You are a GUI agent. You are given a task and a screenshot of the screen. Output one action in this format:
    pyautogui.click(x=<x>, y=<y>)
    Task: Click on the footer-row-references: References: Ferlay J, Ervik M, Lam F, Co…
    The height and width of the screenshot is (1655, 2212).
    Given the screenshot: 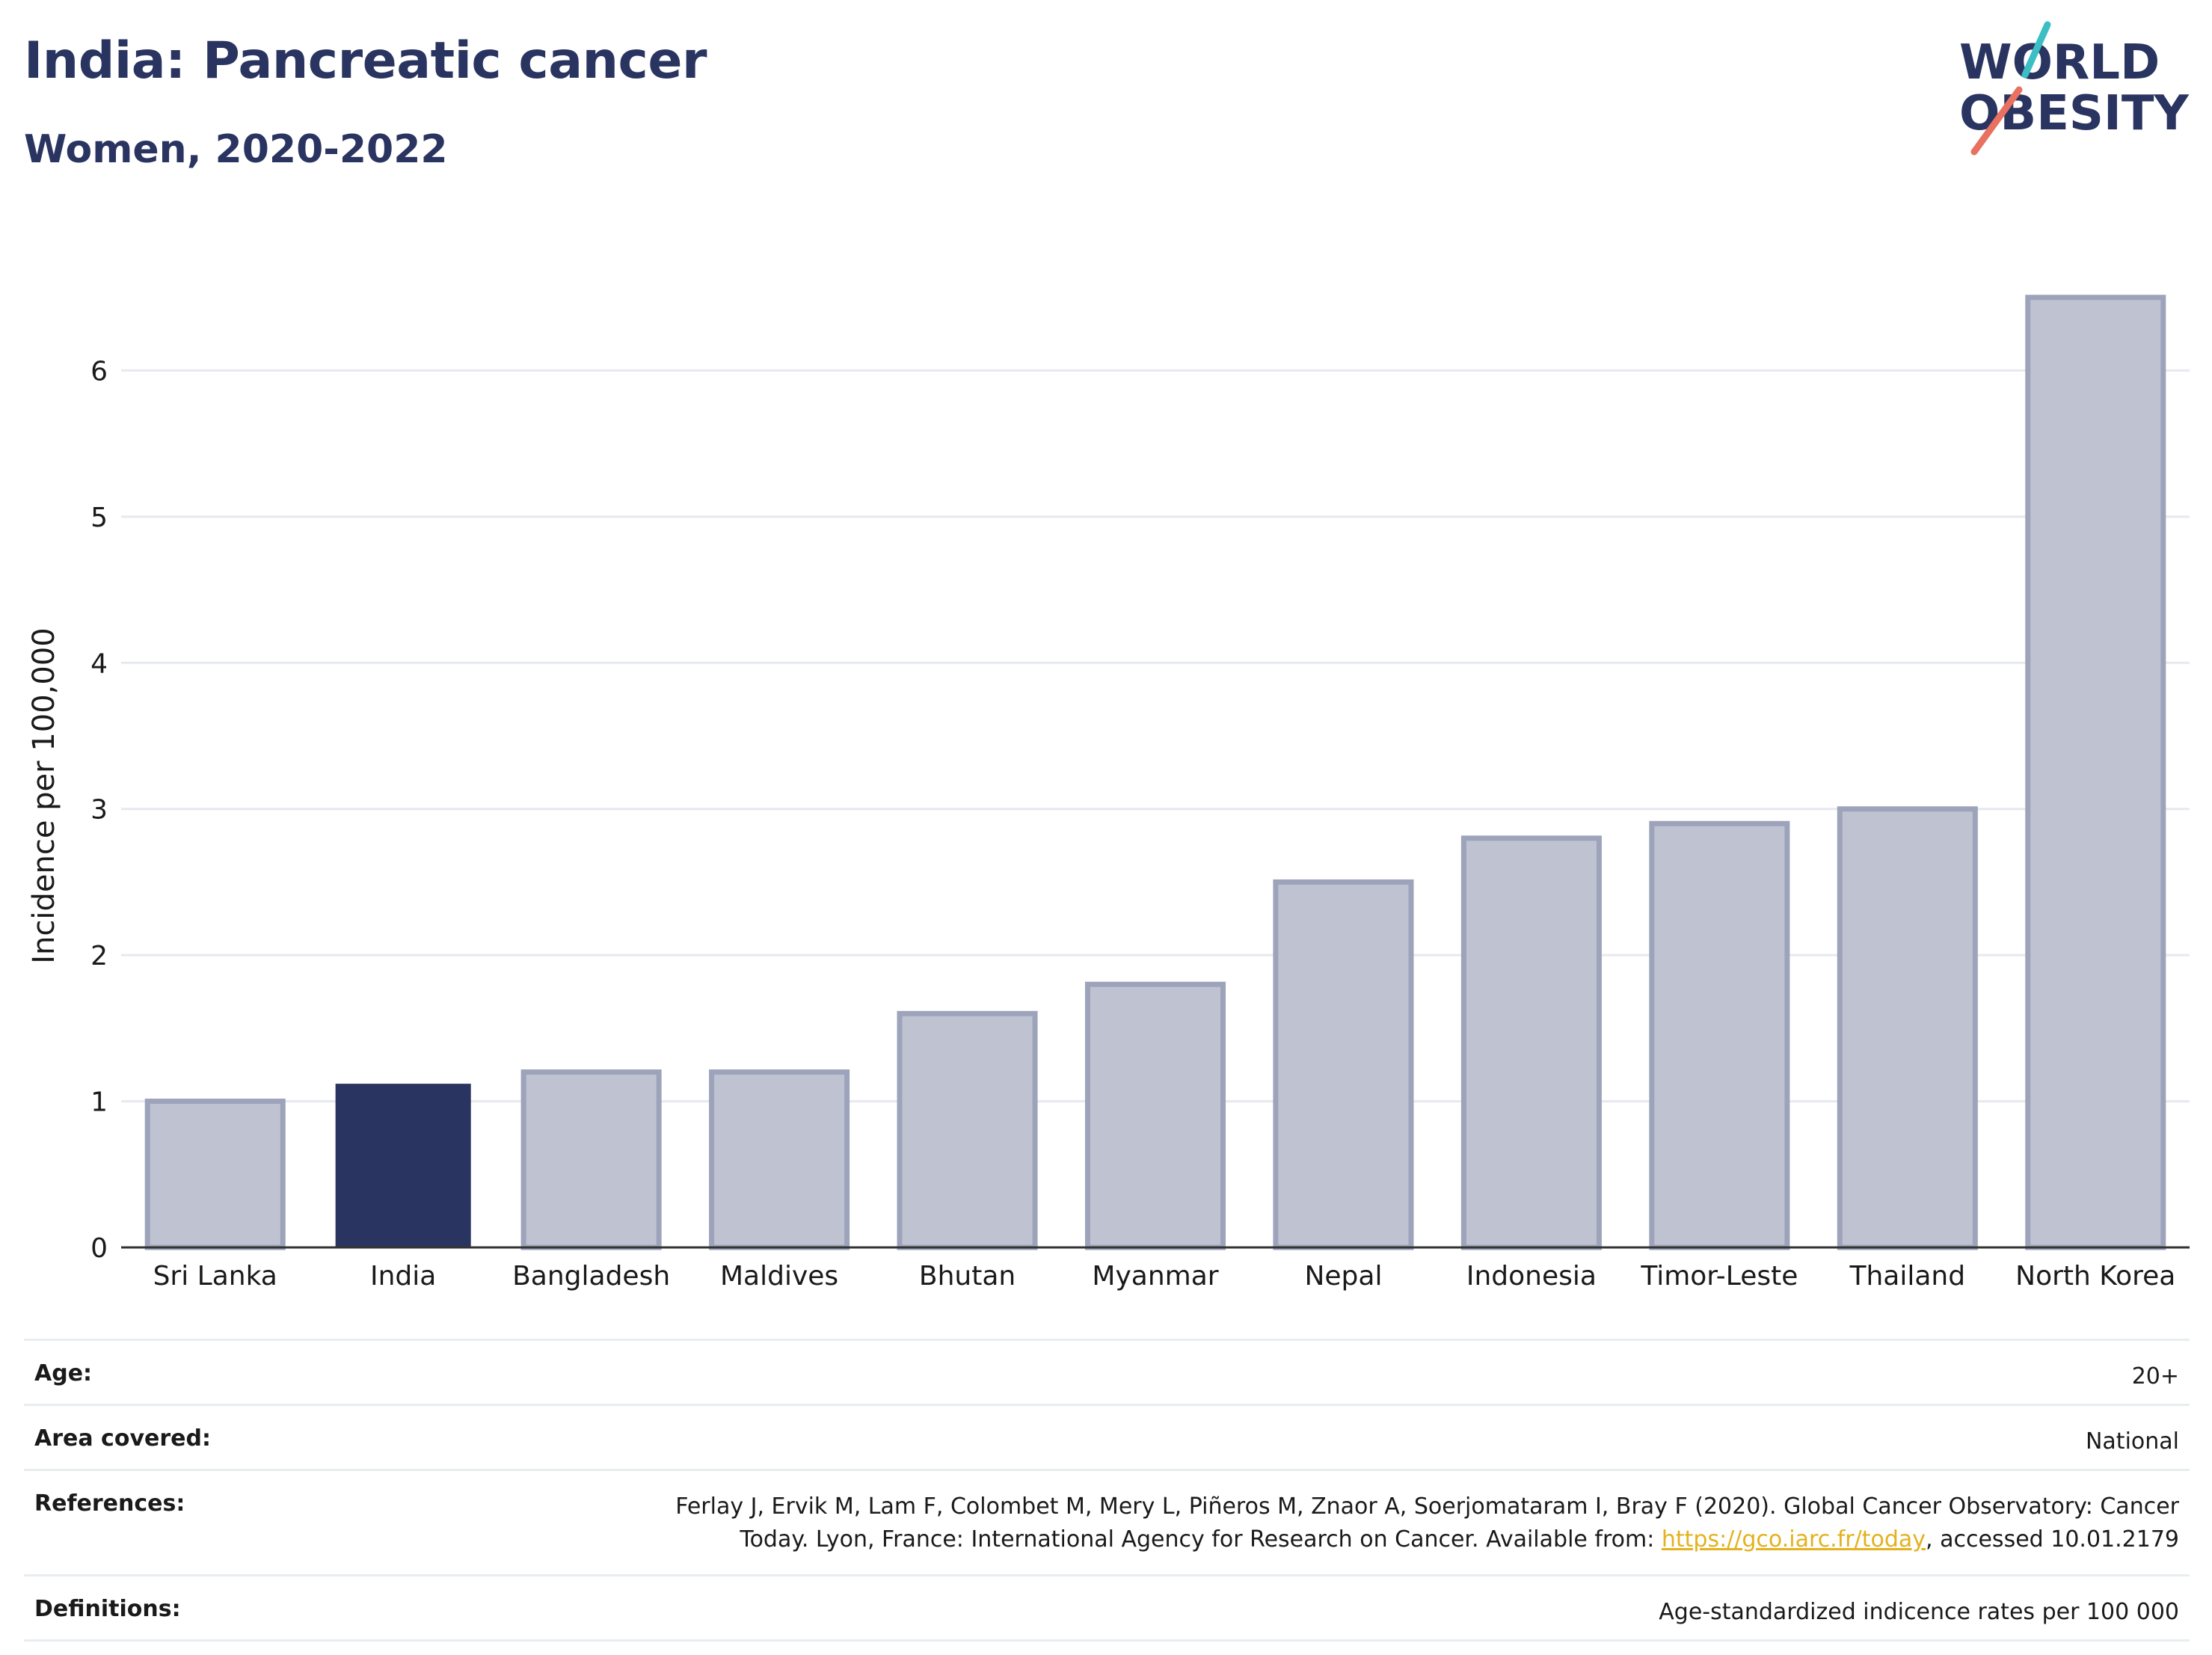 What is the action you would take?
    pyautogui.click(x=1107, y=1521)
    